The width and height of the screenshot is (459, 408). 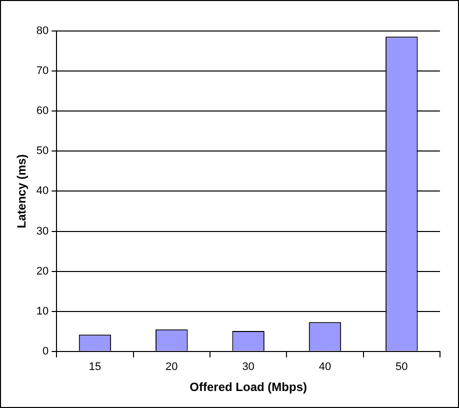 What do you see at coordinates (42, 31) in the screenshot?
I see `y-tick-label: 80` at bounding box center [42, 31].